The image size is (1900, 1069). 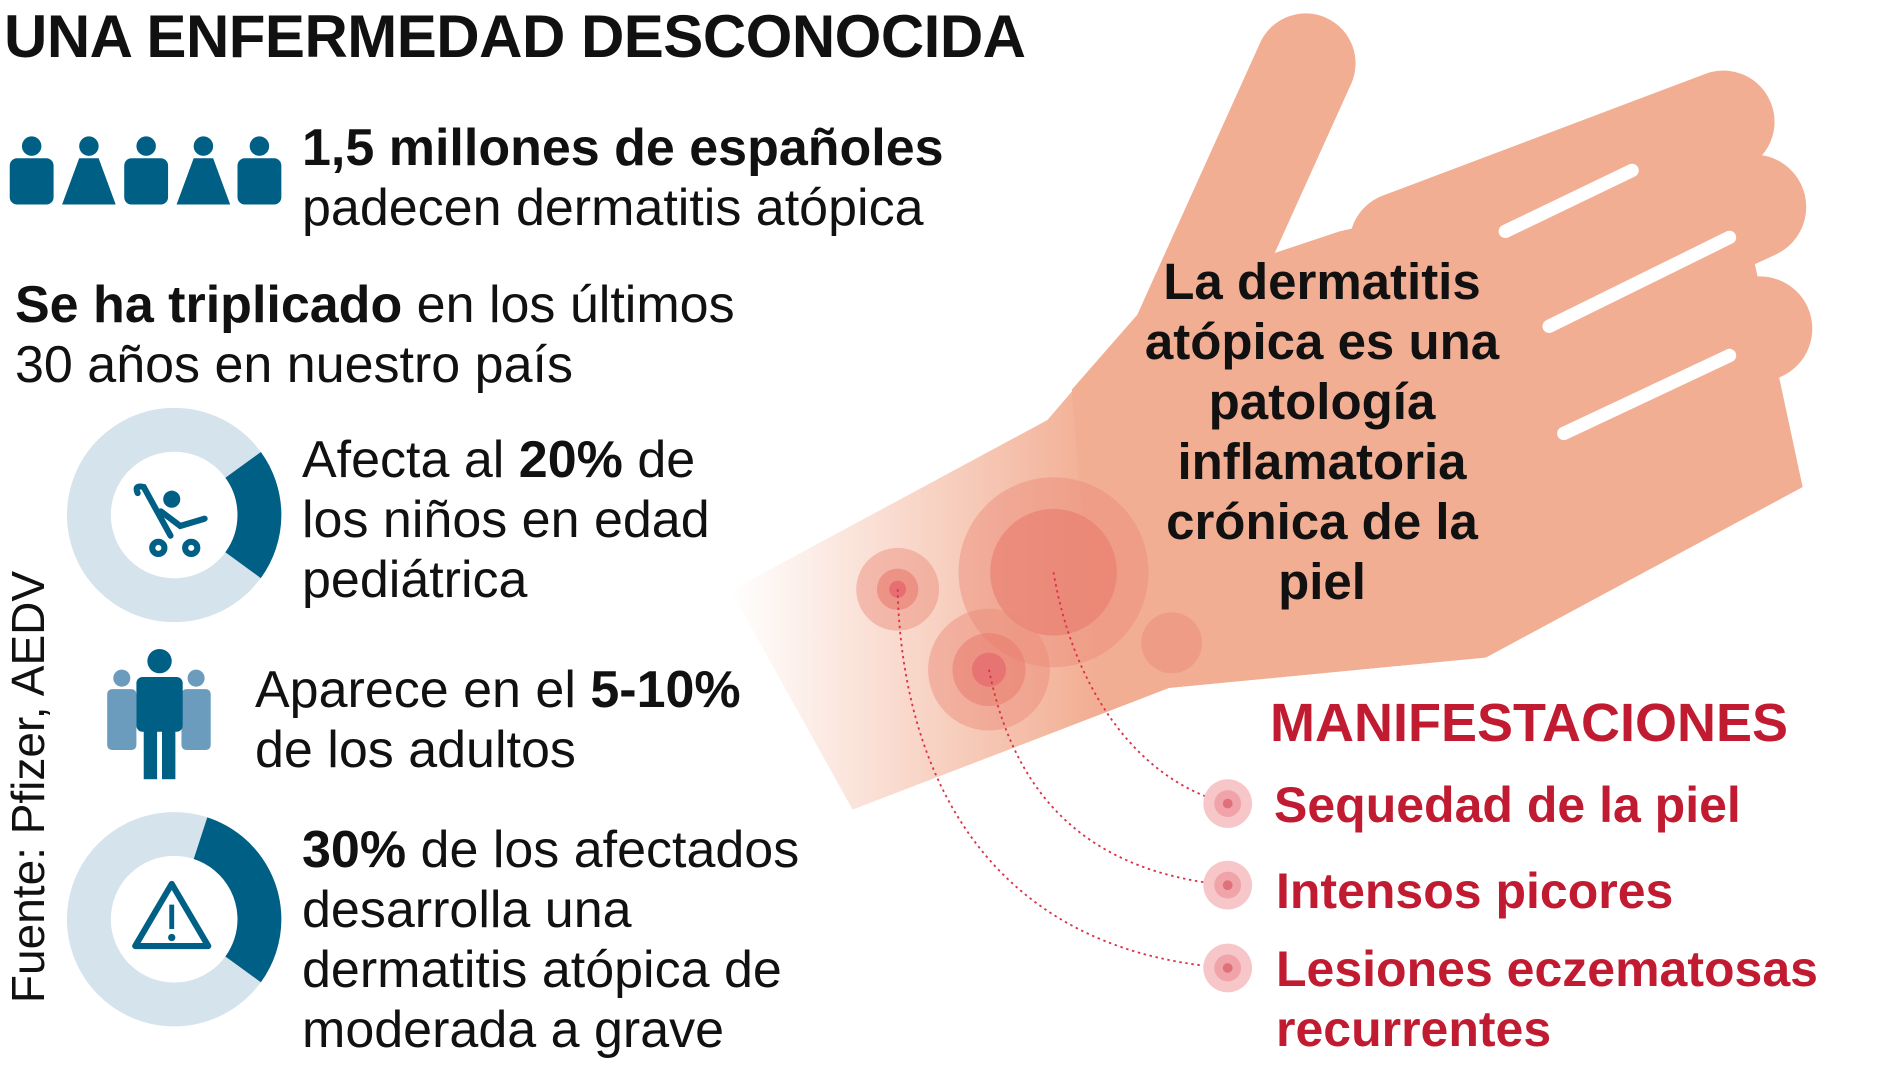 What do you see at coordinates (1529, 723) in the screenshot?
I see `manifestations-title: MANIFESTACIONES` at bounding box center [1529, 723].